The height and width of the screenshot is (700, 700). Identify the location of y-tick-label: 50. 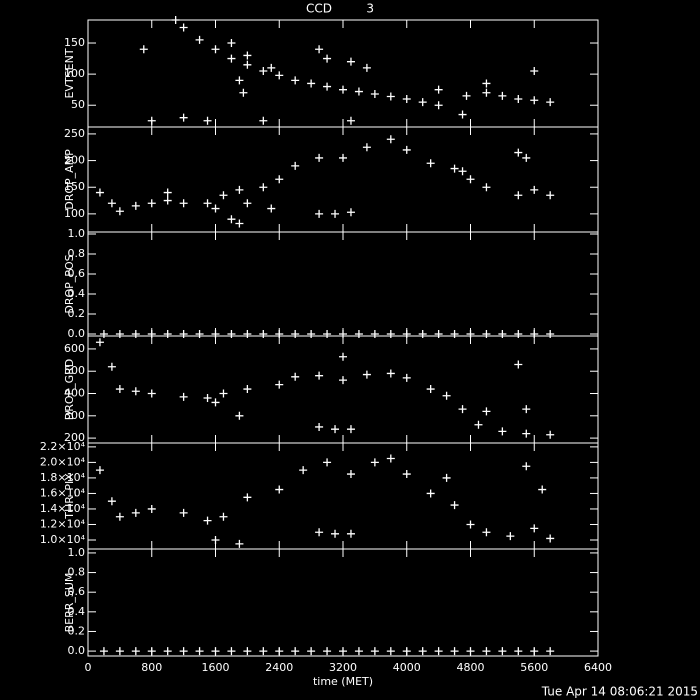
(78, 104).